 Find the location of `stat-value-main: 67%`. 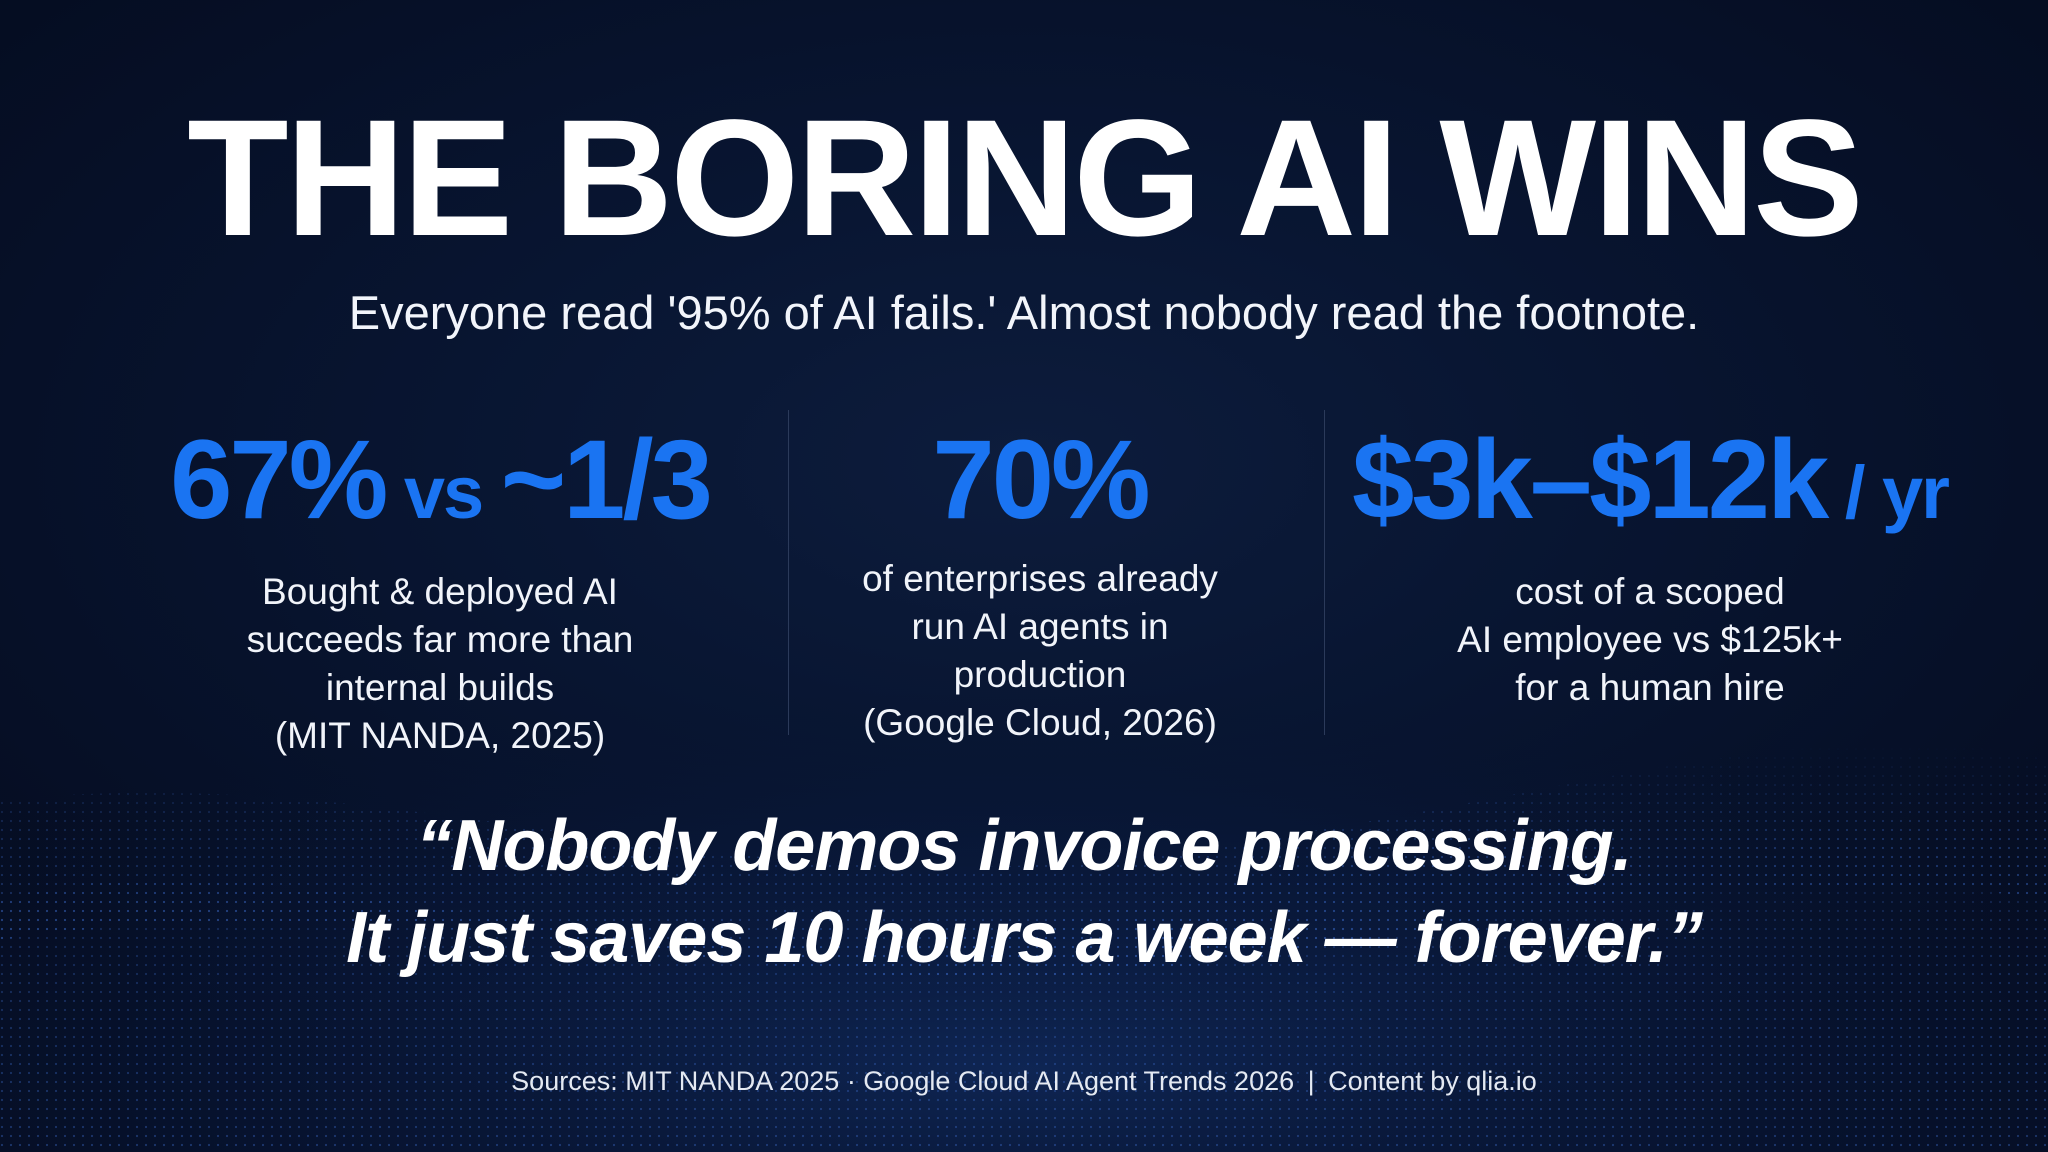

stat-value-main: 67% is located at coordinates (279, 479).